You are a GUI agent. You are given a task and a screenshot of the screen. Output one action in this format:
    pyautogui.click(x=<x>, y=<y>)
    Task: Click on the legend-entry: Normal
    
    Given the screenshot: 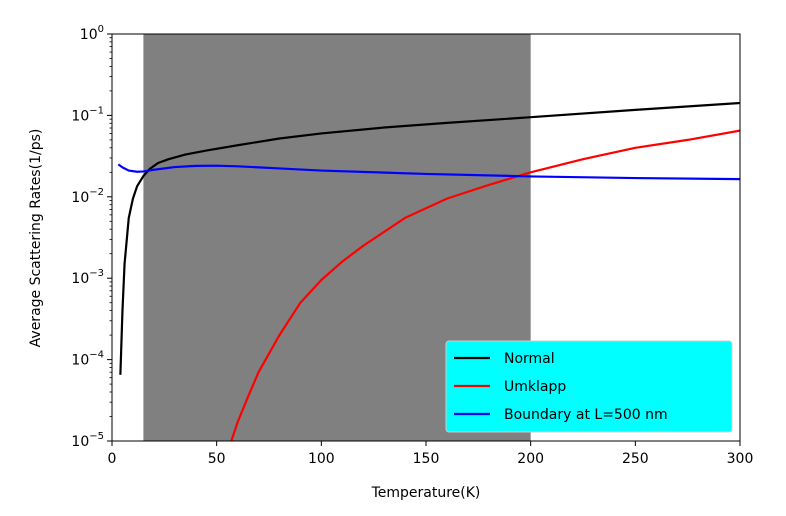 What is the action you would take?
    pyautogui.click(x=504, y=359)
    